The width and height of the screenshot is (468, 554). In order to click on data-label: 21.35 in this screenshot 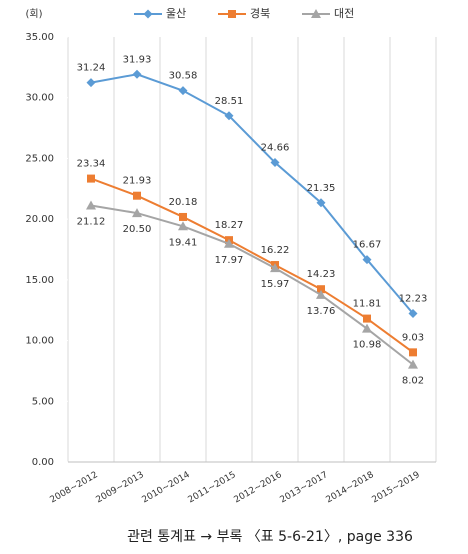, I will do `click(321, 188)`.